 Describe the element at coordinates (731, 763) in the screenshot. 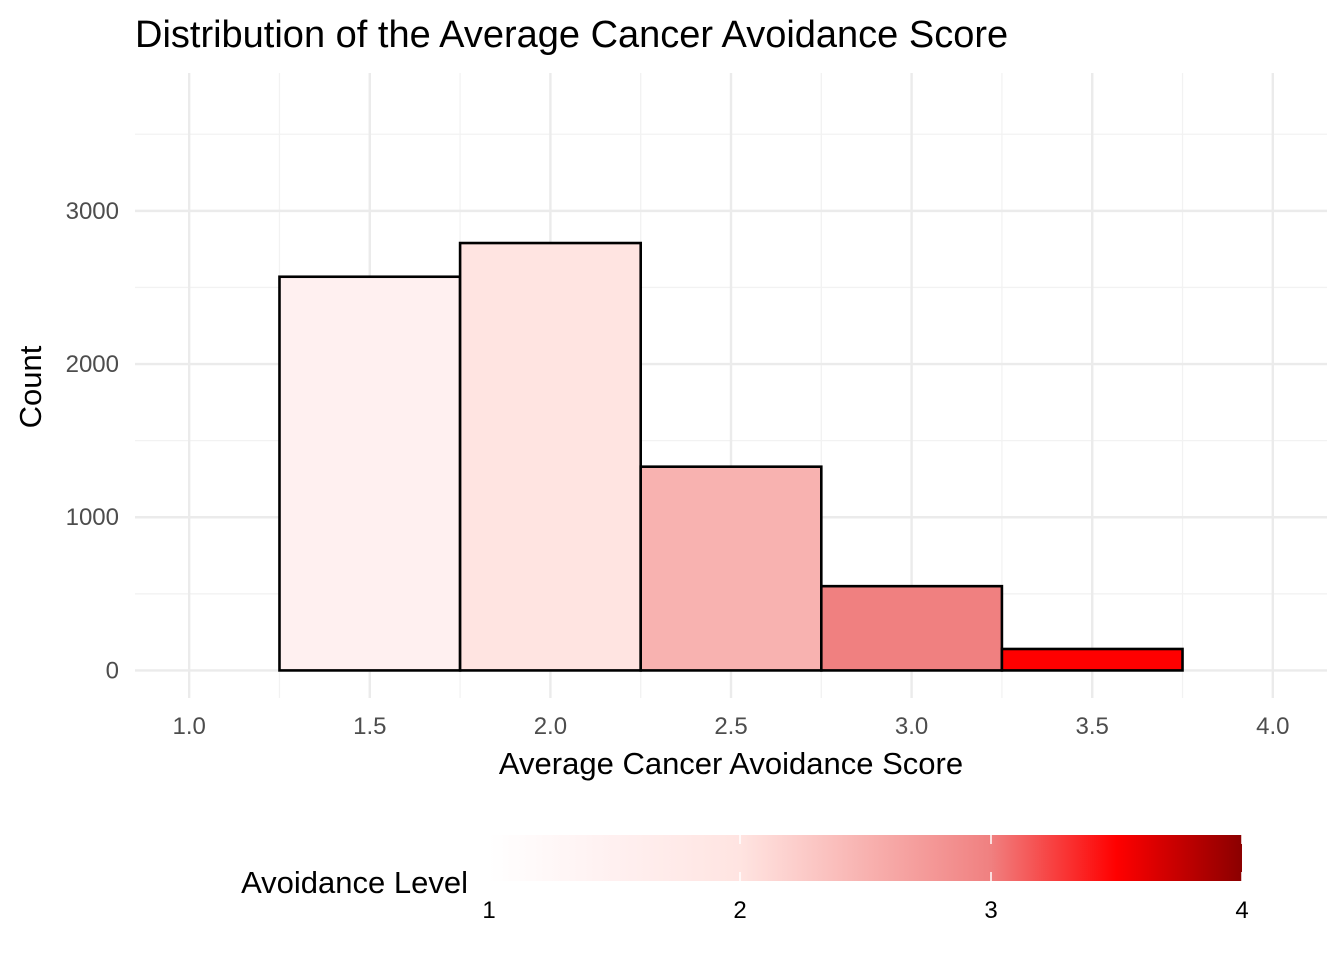

I see `x-axis-title: Average Cancer Avoidance Score` at that location.